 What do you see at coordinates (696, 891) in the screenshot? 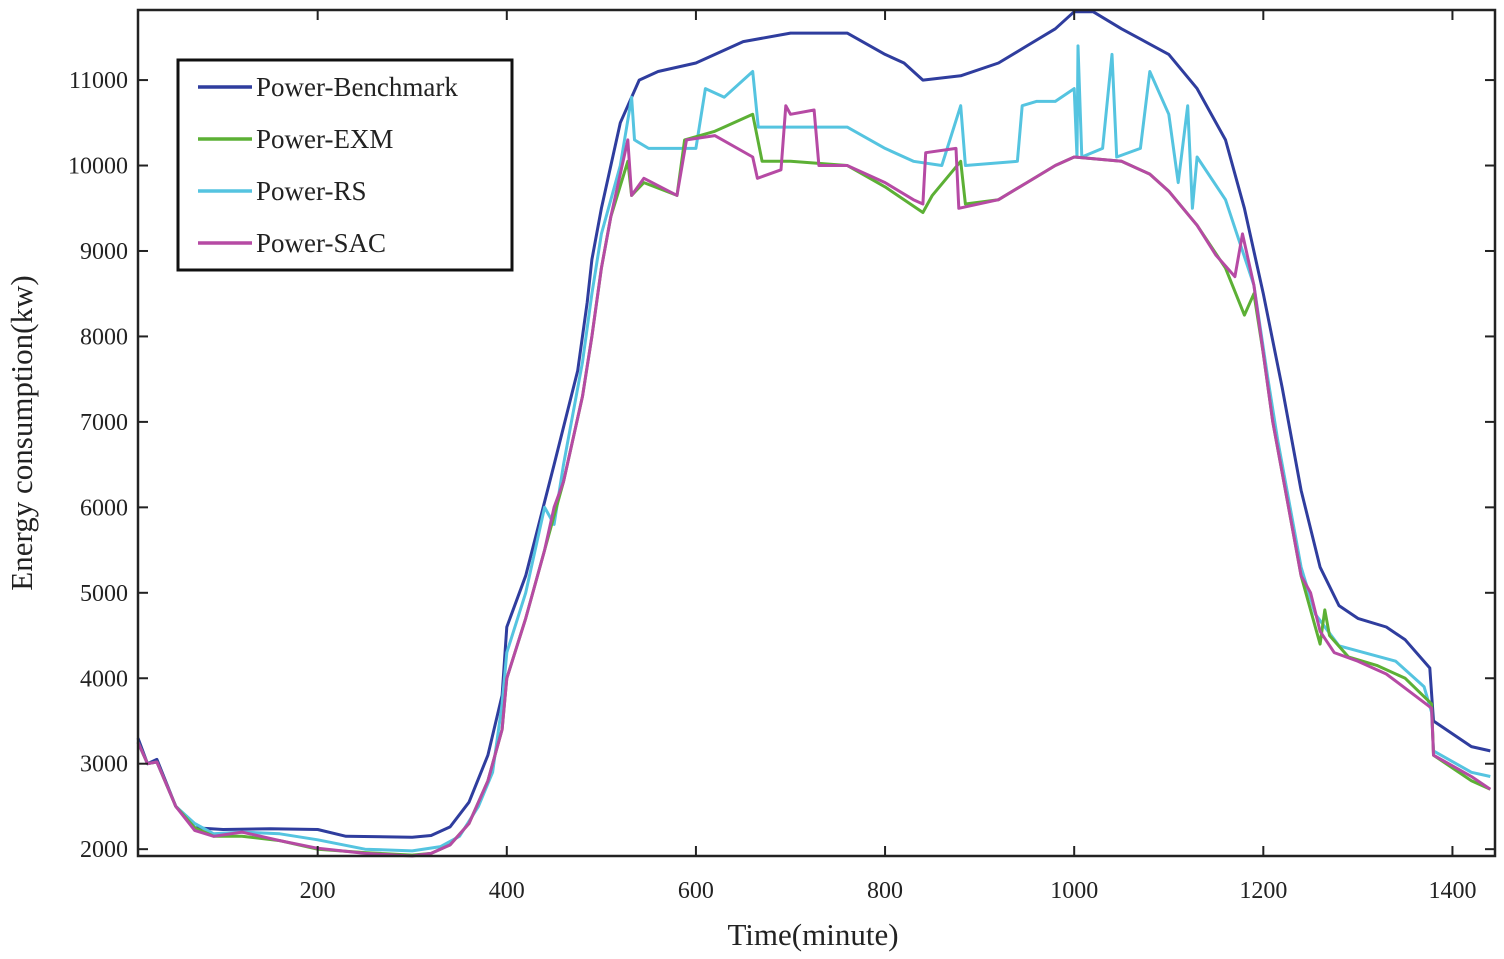
I see `x-tick-label: 600` at bounding box center [696, 891].